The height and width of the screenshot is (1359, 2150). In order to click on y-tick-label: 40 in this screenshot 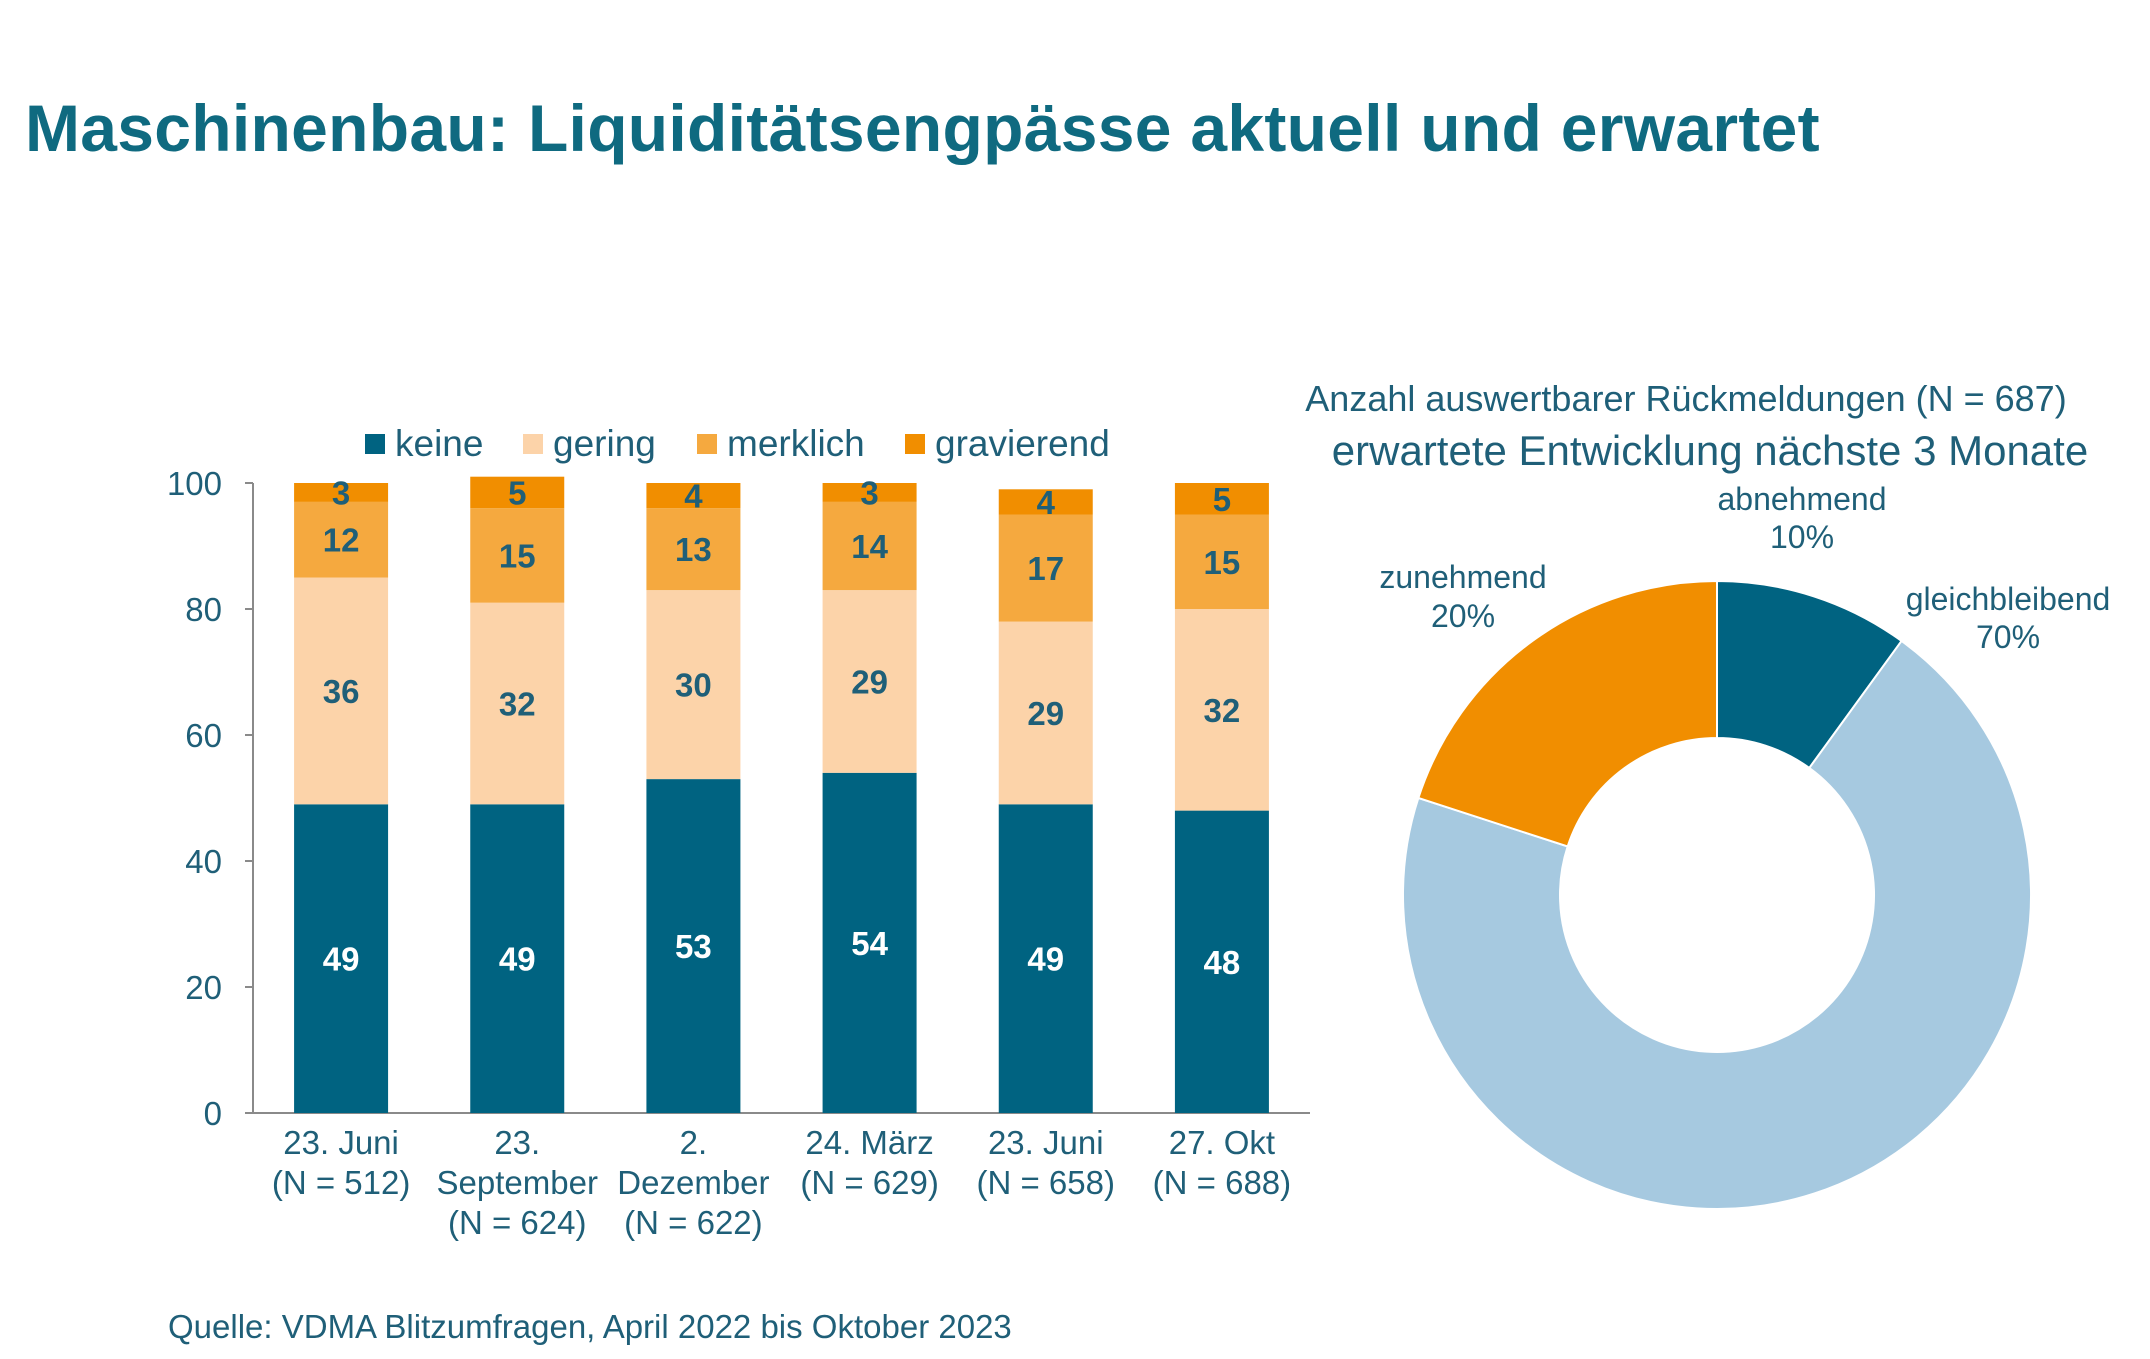, I will do `click(203, 861)`.